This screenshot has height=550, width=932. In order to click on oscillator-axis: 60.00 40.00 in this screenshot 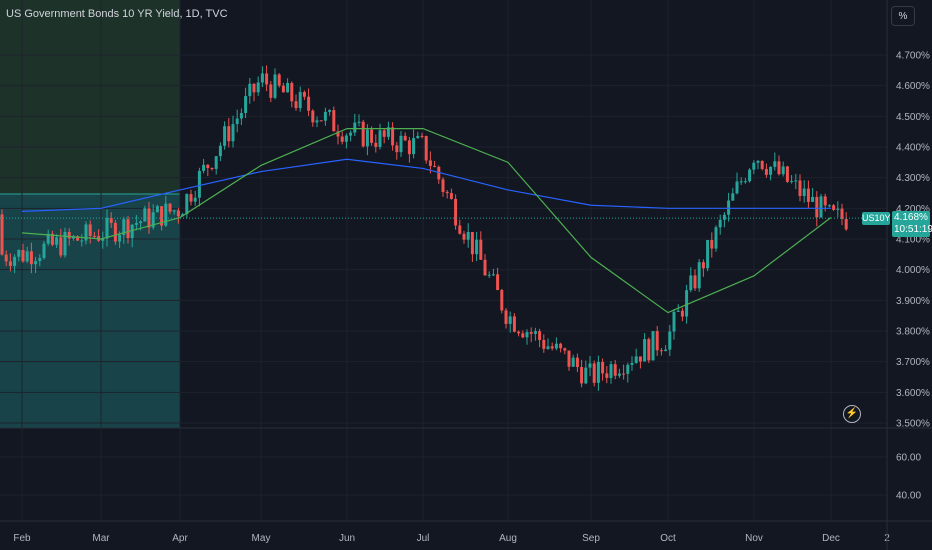, I will do `click(908, 477)`.